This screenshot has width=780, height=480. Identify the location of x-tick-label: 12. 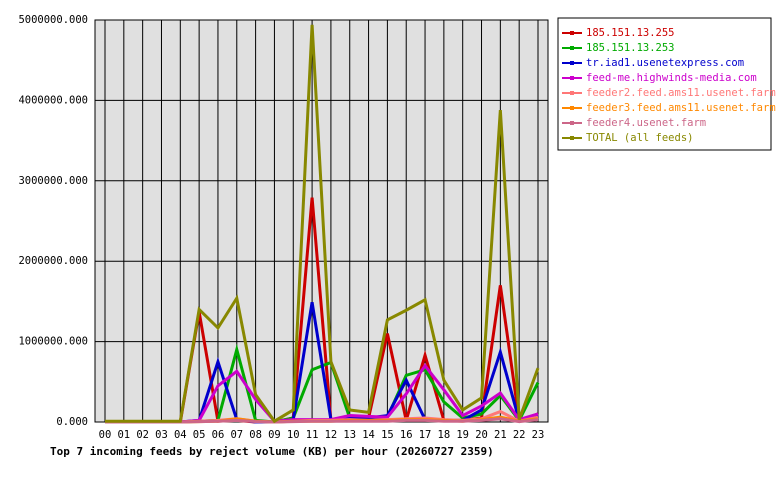
(331, 435).